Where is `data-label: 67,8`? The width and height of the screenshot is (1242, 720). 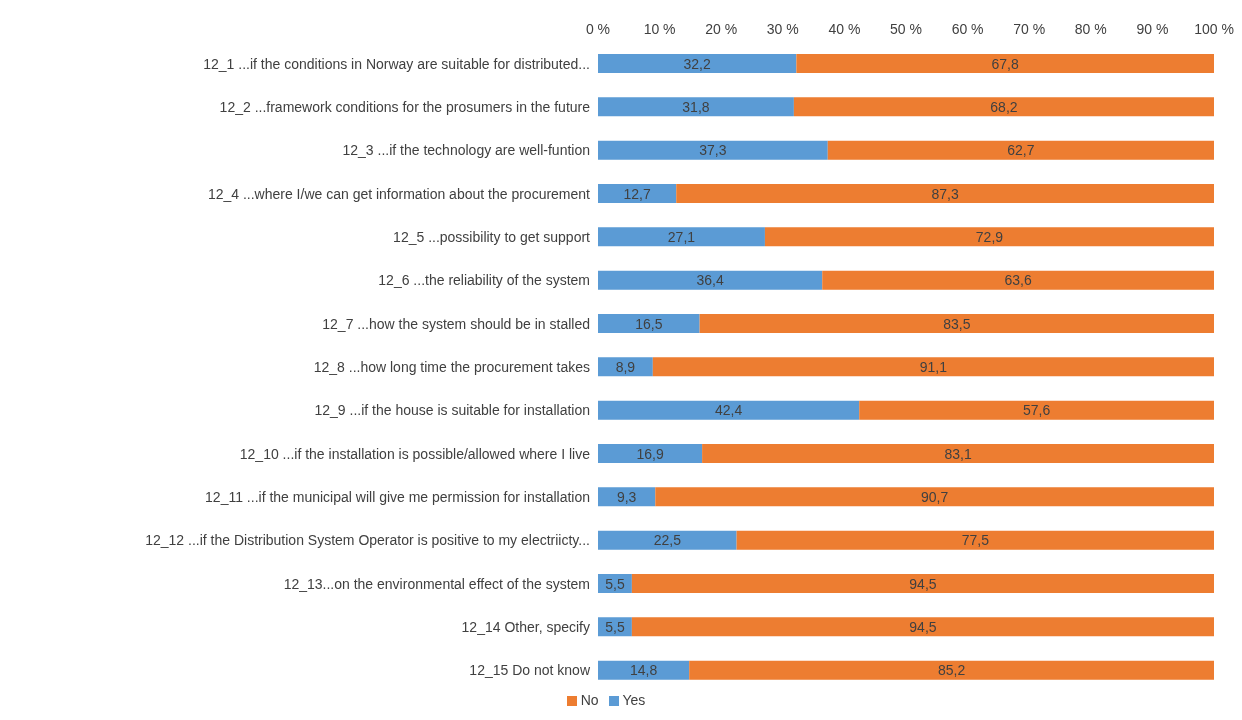
data-label: 67,8 is located at coordinates (1005, 63).